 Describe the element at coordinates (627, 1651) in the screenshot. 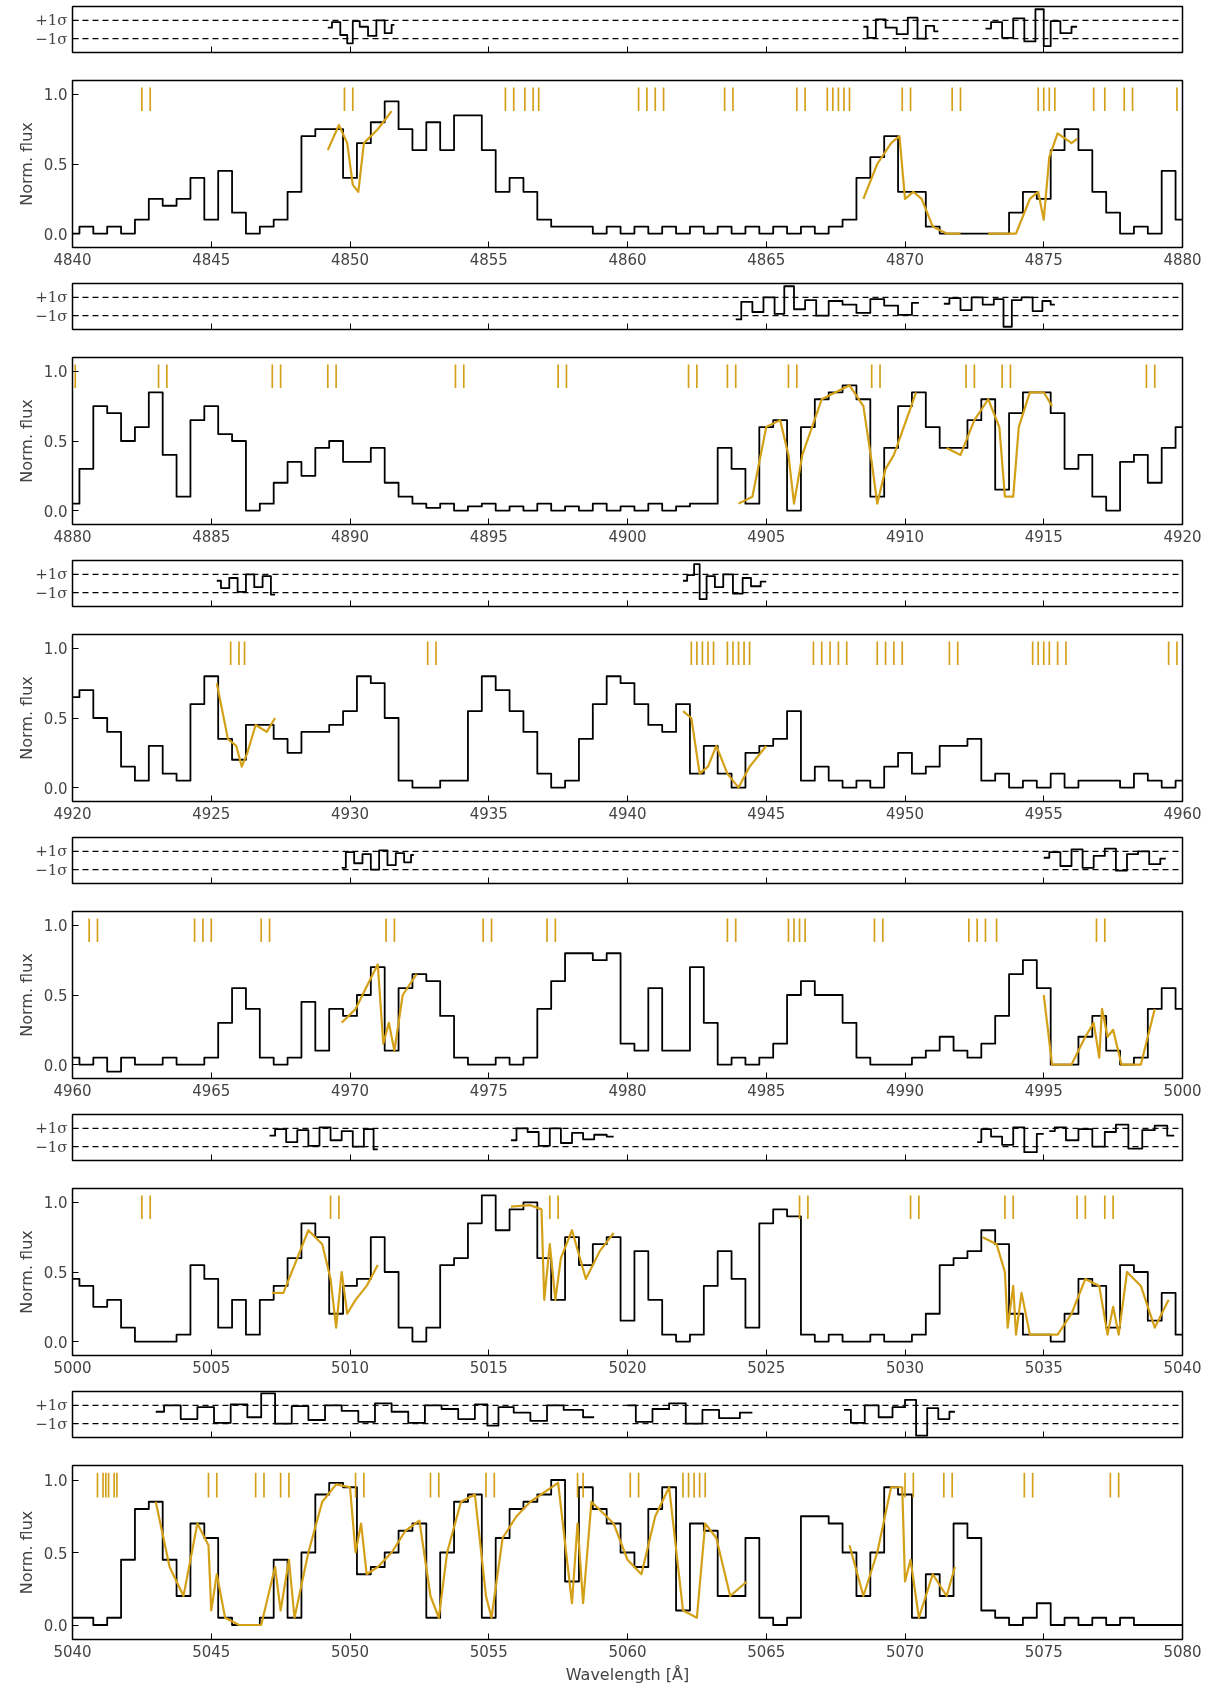

I see `x-tick-label: 5060` at that location.